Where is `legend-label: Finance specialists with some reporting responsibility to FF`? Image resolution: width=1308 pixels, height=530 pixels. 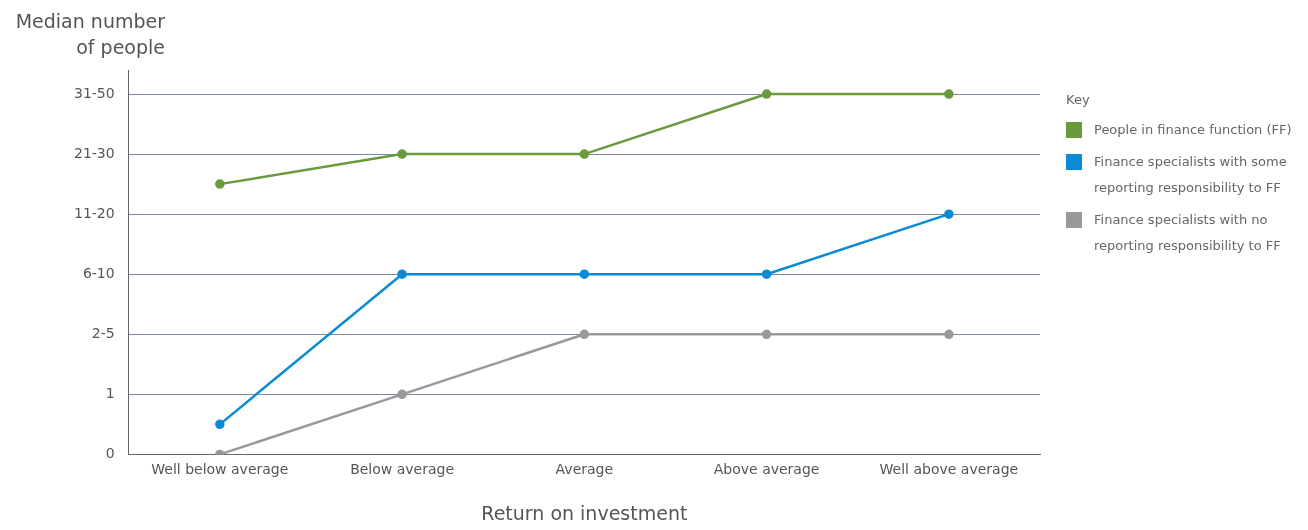 legend-label: Finance specialists with some reporting responsibility to FF is located at coordinates (1191, 175).